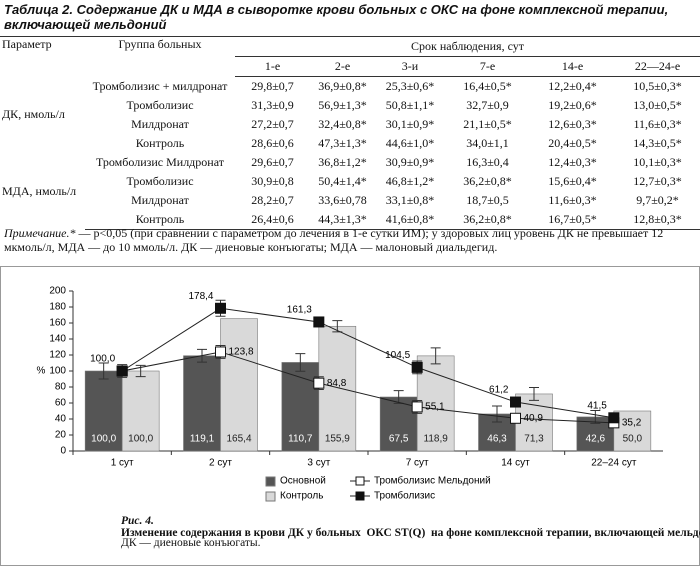  What do you see at coordinates (404, 496) in the screenshot?
I see `legend-label: Тромболизис` at bounding box center [404, 496].